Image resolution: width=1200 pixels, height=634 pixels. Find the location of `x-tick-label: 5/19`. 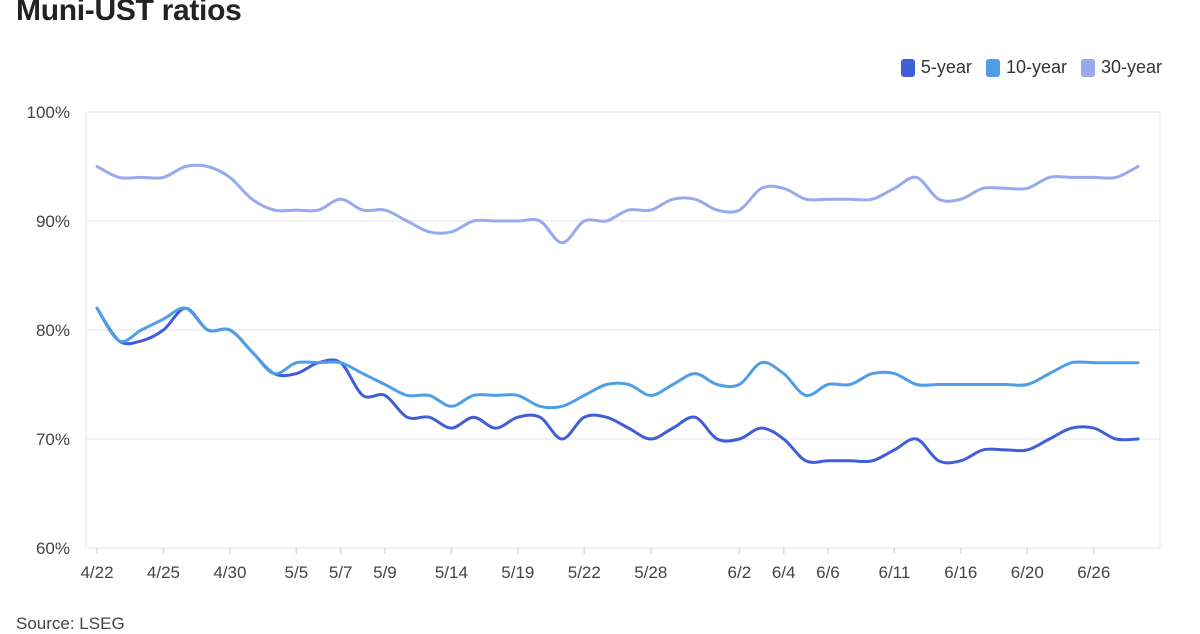

x-tick-label: 5/19 is located at coordinates (517, 572).